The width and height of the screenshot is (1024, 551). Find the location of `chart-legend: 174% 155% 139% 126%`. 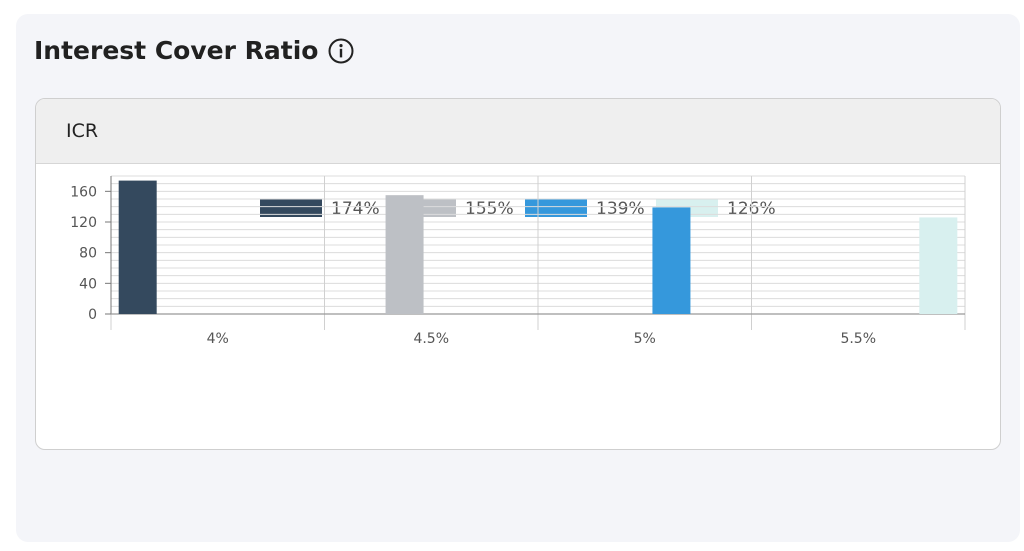

chart-legend: 174% 155% 139% 126% is located at coordinates (518, 209).